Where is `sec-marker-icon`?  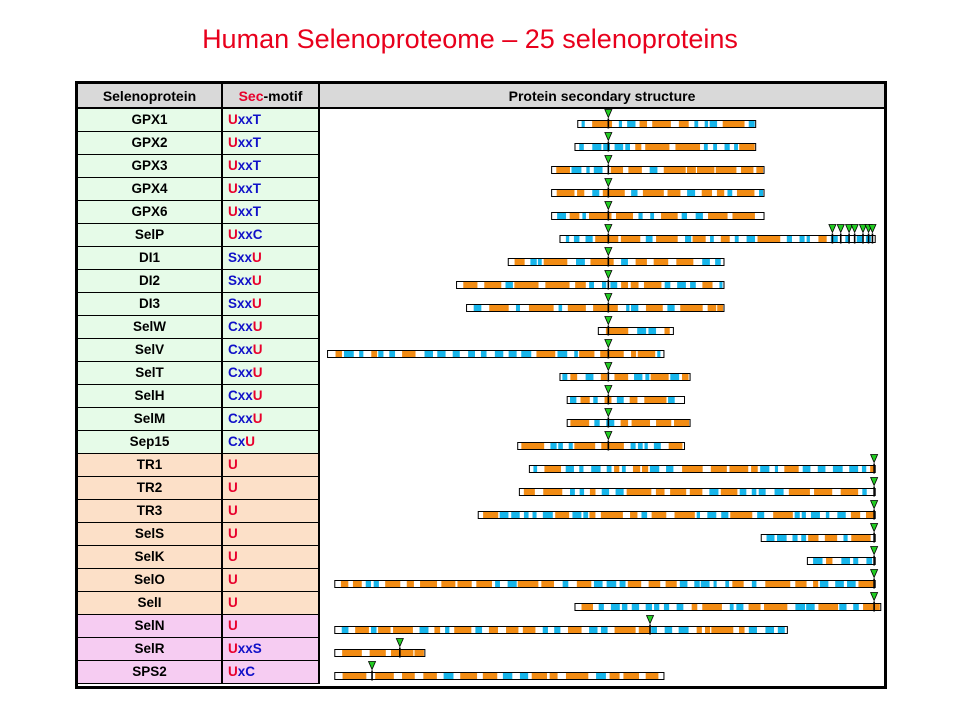 sec-marker-icon is located at coordinates (608, 206).